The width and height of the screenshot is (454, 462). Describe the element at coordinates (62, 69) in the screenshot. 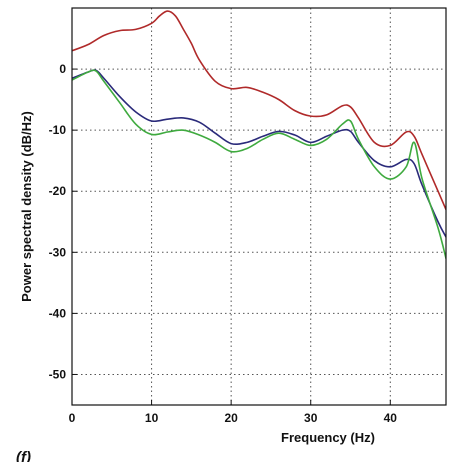

I see `y-tick-label: 0` at that location.